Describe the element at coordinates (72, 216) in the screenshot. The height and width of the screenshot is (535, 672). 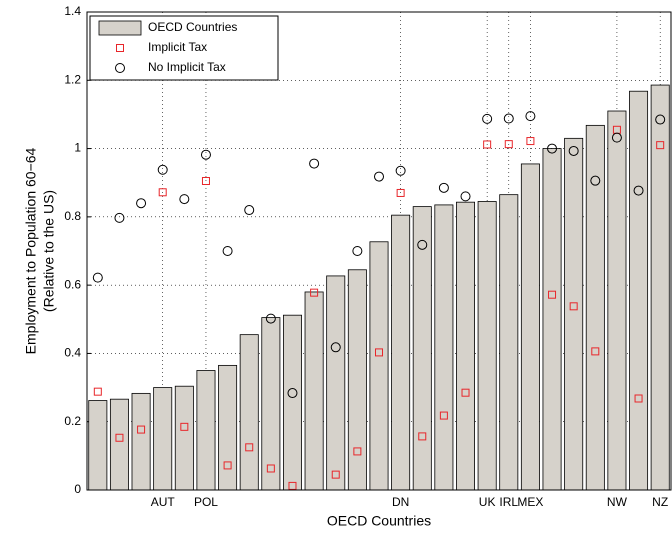
I see `y-tick-label: 0.8` at that location.